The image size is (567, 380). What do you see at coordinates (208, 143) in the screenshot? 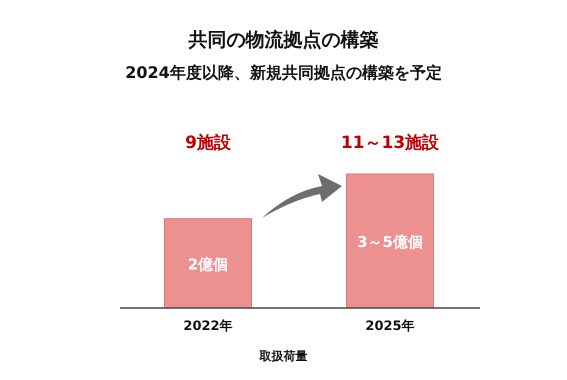
I see `annotation: 9施設` at bounding box center [208, 143].